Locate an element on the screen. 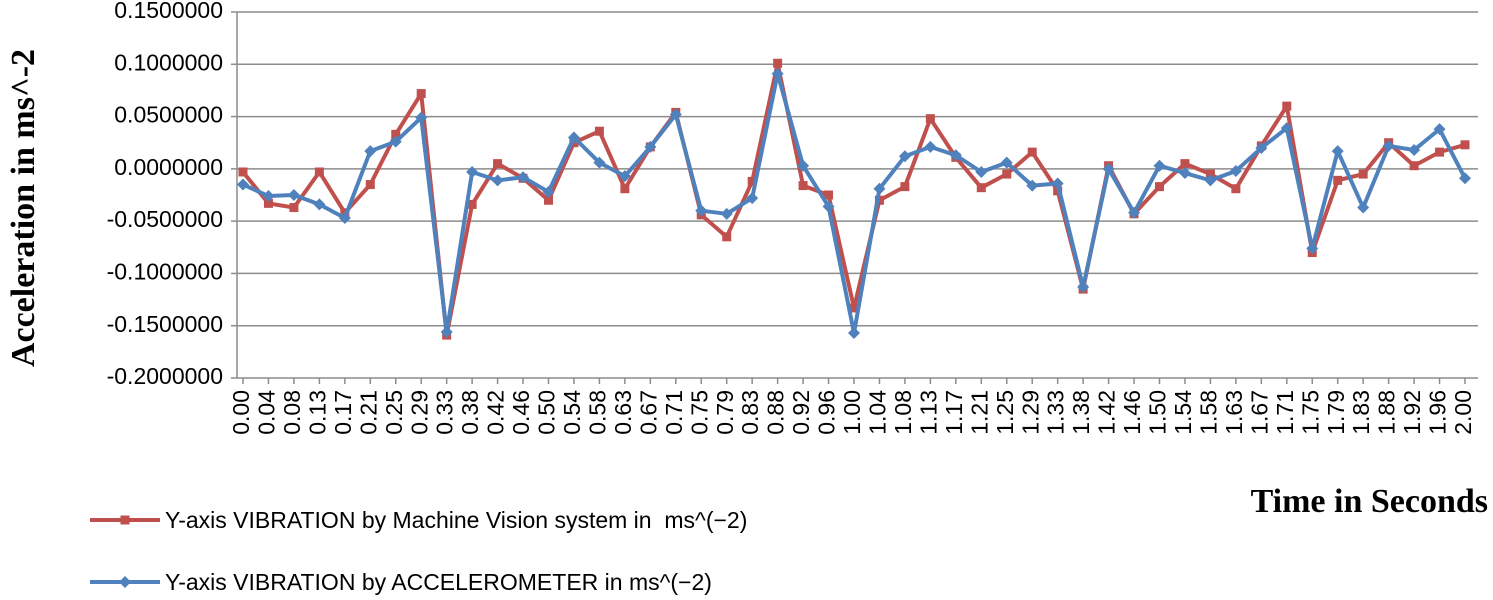  x-tick-label: 0.58 is located at coordinates (597, 412).